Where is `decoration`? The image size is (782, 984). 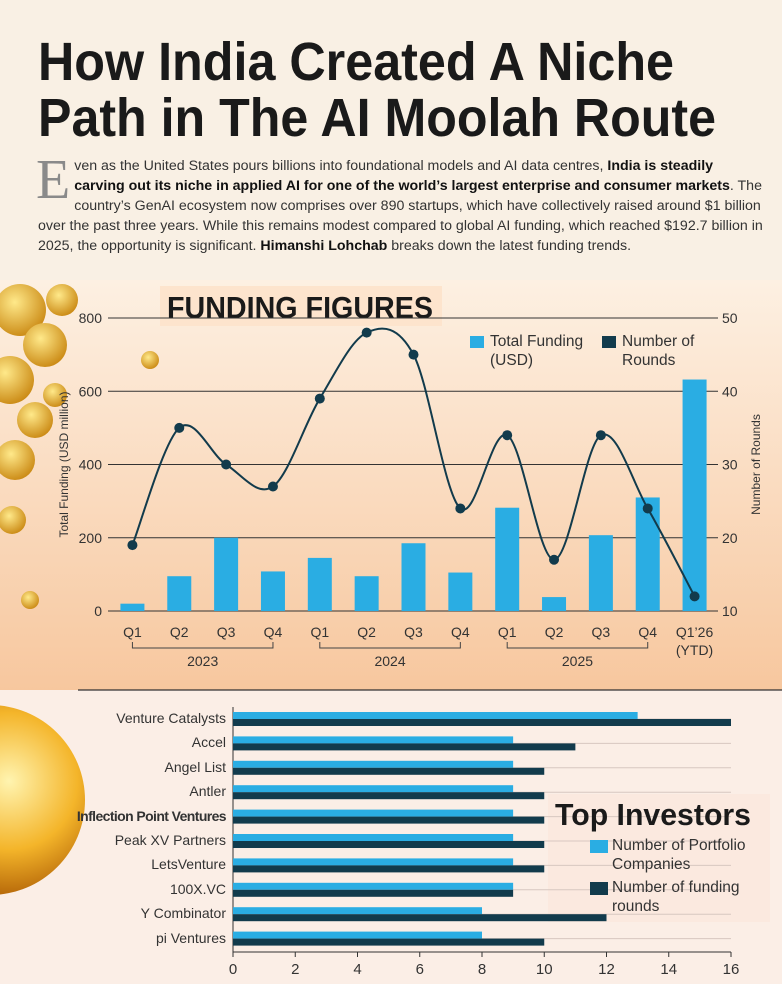 decoration is located at coordinates (79, 589).